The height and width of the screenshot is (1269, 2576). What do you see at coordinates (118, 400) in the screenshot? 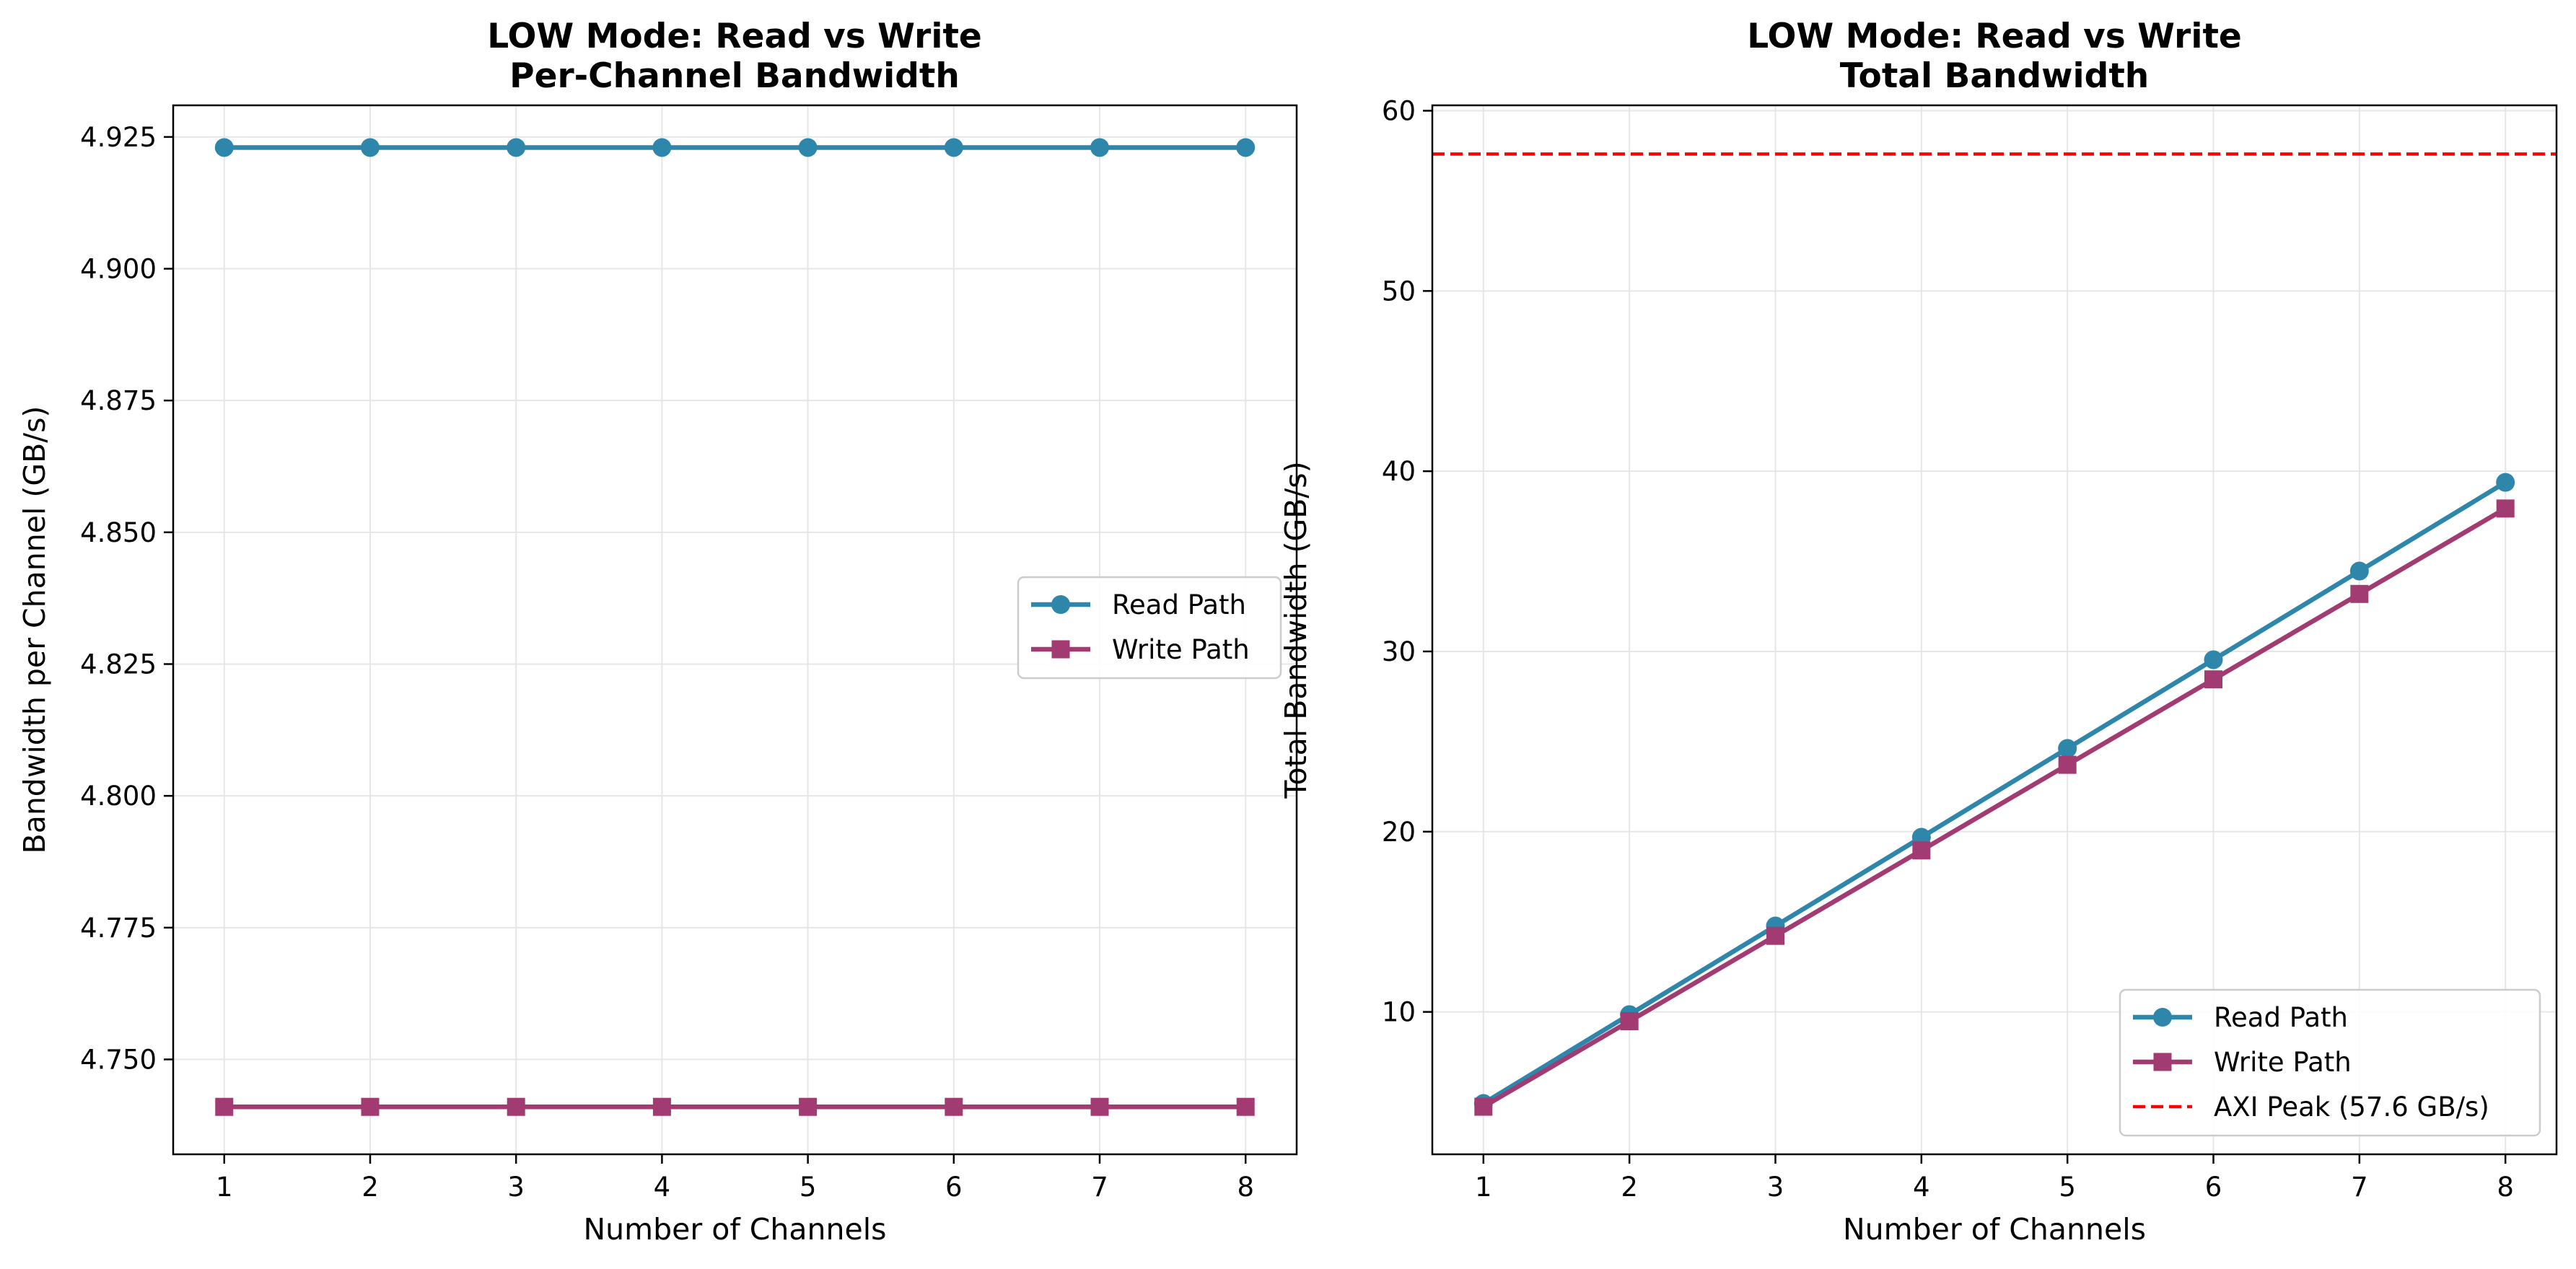
I see `y-tick-label: 4.875` at bounding box center [118, 400].